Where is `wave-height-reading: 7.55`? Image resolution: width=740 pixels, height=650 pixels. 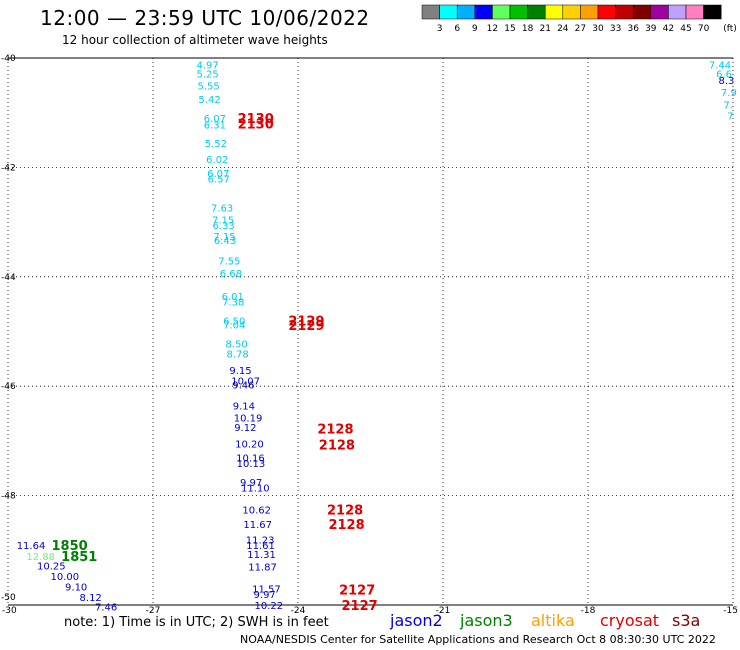 wave-height-reading: 7.55 is located at coordinates (229, 261).